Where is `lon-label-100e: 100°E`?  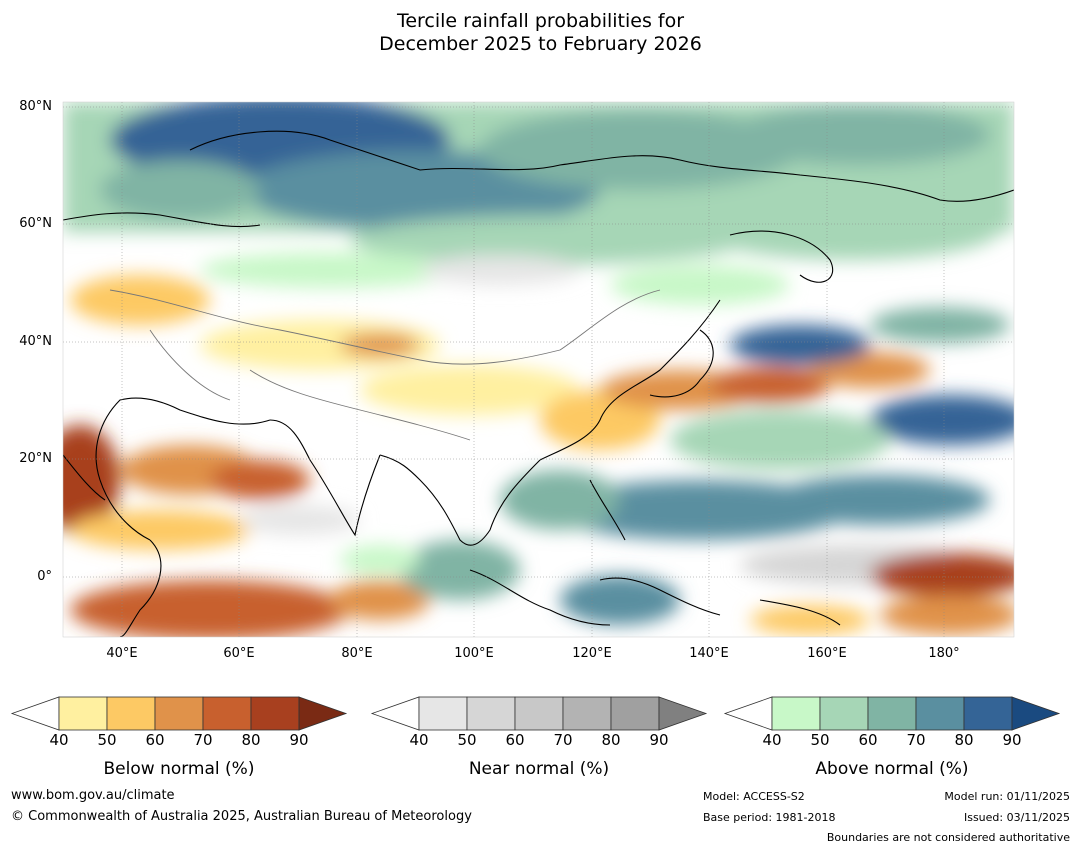 lon-label-100e: 100°E is located at coordinates (474, 653).